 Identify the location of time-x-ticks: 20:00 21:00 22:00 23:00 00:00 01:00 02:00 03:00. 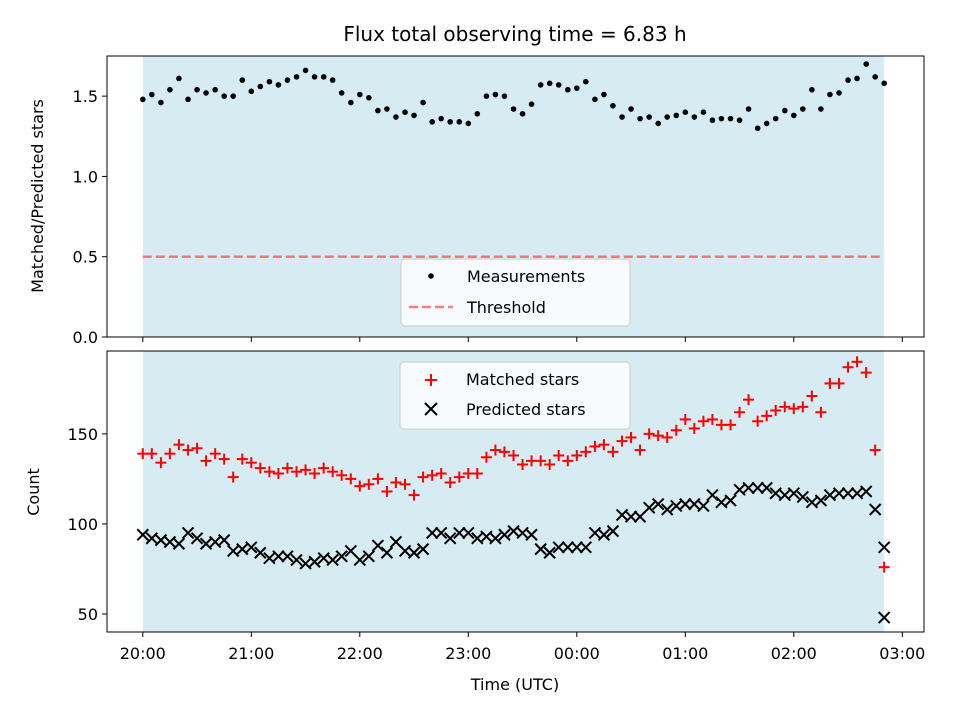
(522, 647).